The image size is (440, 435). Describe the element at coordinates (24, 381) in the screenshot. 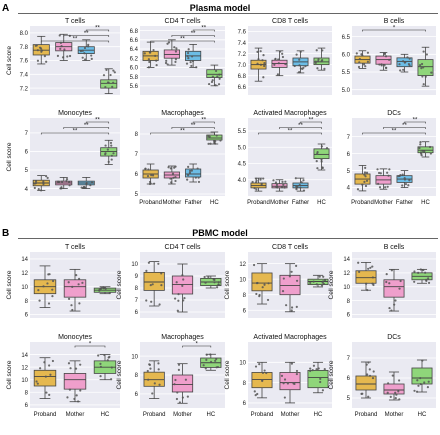

I see `y-tick-label: 10` at that location.